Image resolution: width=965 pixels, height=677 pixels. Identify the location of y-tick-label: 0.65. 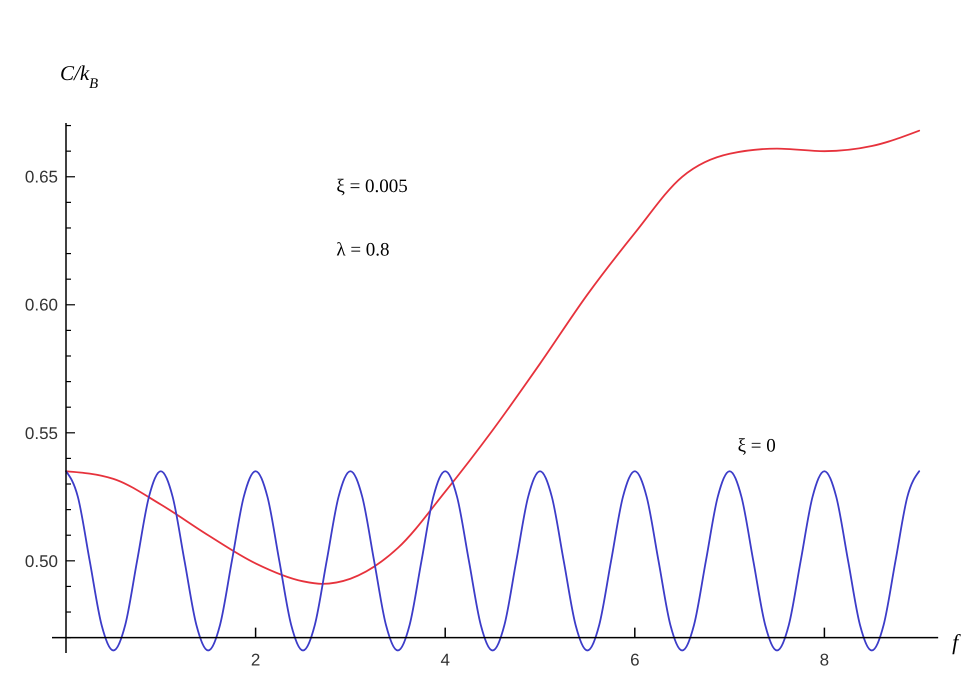
(41, 177).